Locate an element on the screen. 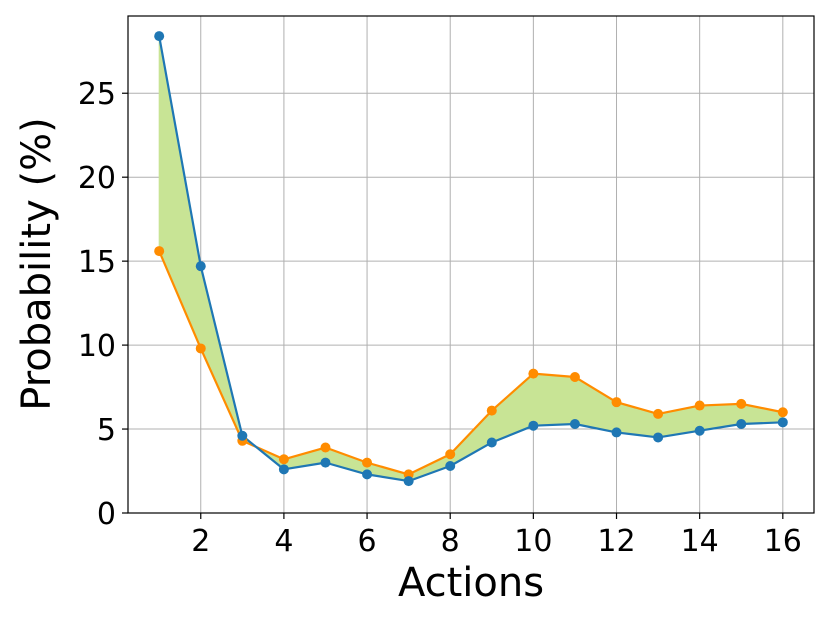 The width and height of the screenshot is (830, 623). y-axis-ticks: 0 5 10 15 20 25 is located at coordinates (103, 304).